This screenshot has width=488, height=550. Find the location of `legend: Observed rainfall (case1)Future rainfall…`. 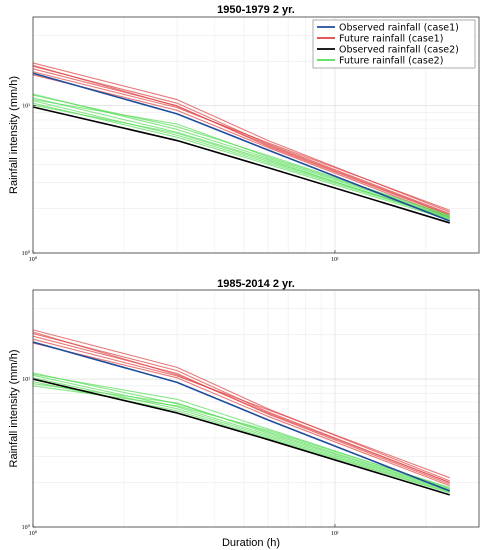

legend: Observed rainfall (case1)Future rainfall… is located at coordinates (394, 44).